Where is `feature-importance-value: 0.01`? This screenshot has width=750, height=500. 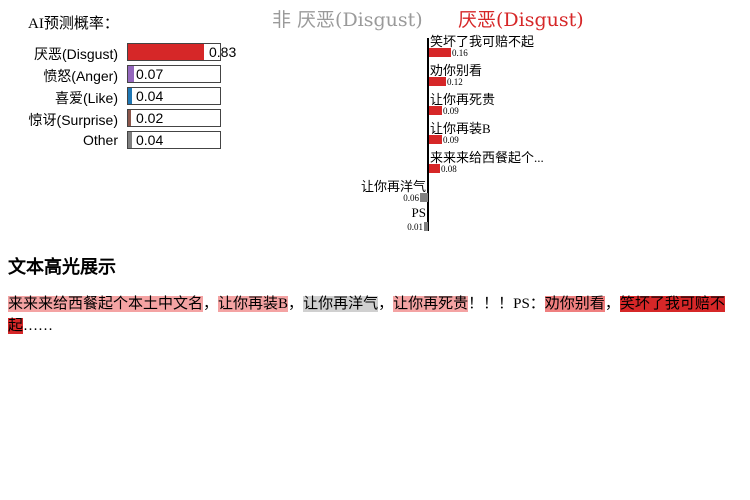 feature-importance-value: 0.01 is located at coordinates (415, 227).